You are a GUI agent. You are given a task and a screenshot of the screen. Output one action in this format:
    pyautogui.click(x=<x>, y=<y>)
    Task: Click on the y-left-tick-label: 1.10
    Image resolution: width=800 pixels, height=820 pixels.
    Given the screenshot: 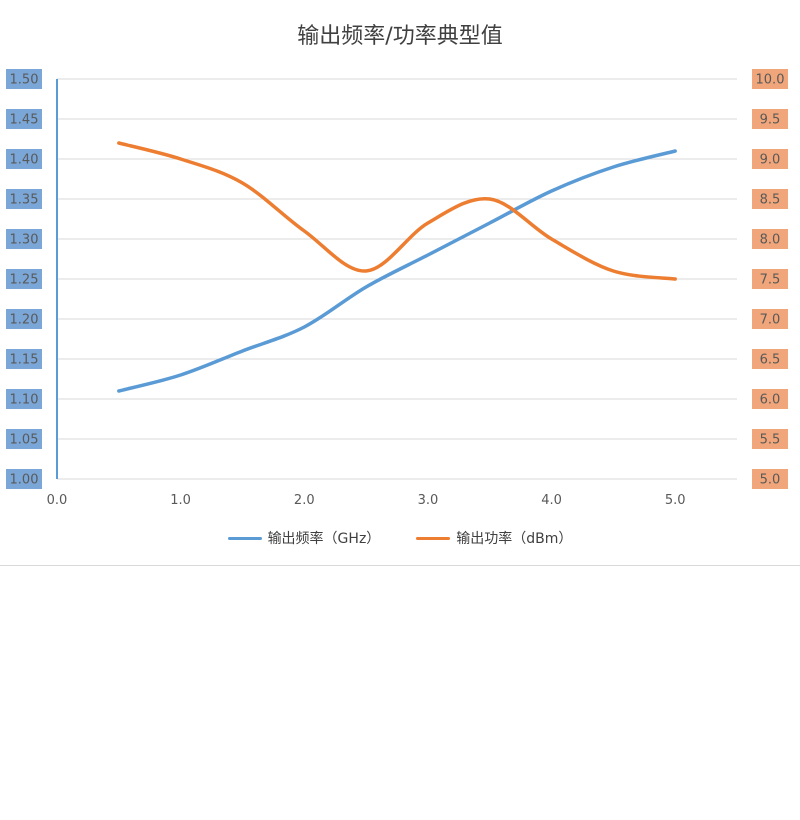 What is the action you would take?
    pyautogui.click(x=24, y=400)
    